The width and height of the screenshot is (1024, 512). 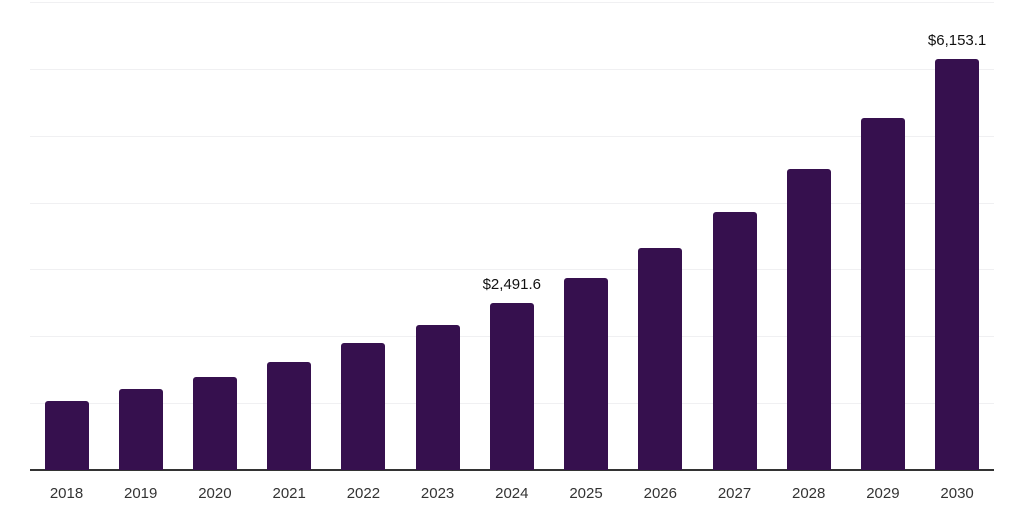 I want to click on bar-2026, so click(x=660, y=358).